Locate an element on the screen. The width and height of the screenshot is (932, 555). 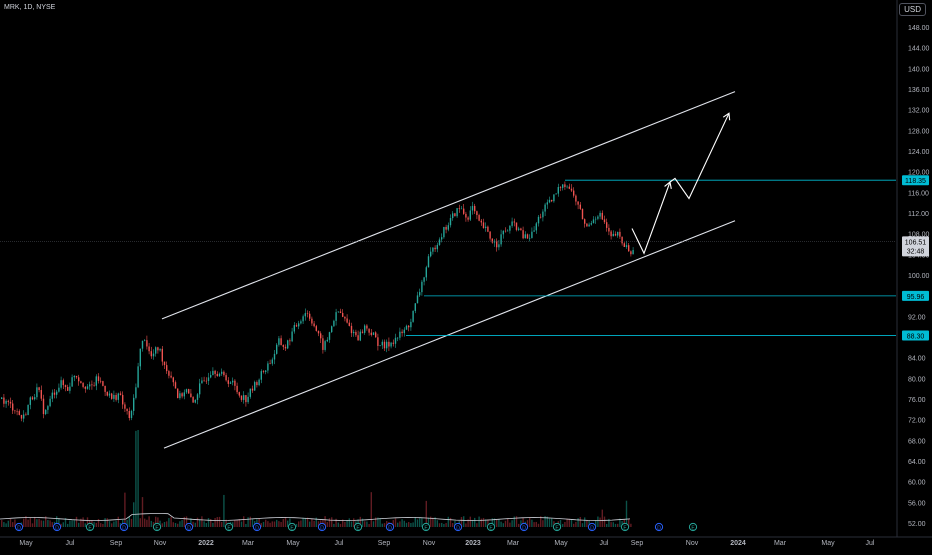
price-tick-label: 56.00 is located at coordinates (917, 503).